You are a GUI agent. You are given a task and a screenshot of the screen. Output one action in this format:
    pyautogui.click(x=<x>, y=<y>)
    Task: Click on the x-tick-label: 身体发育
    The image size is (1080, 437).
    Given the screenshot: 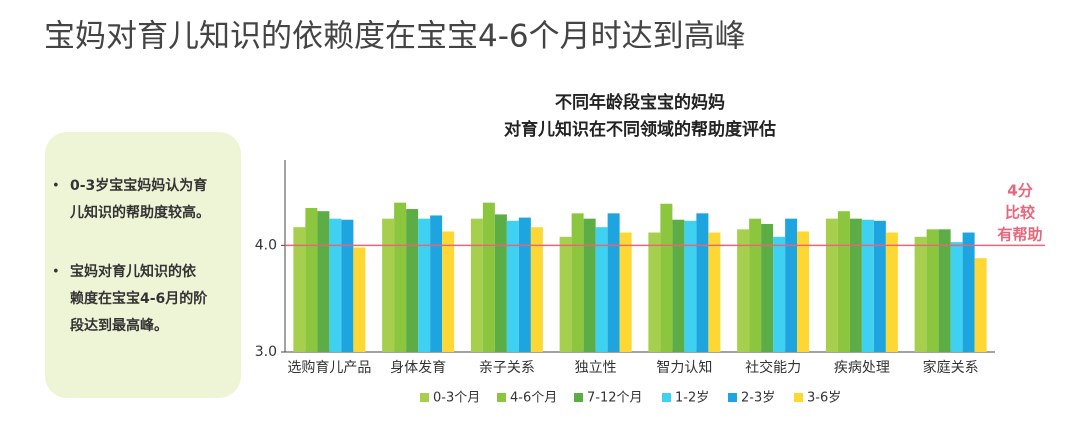 What is the action you would take?
    pyautogui.click(x=418, y=368)
    